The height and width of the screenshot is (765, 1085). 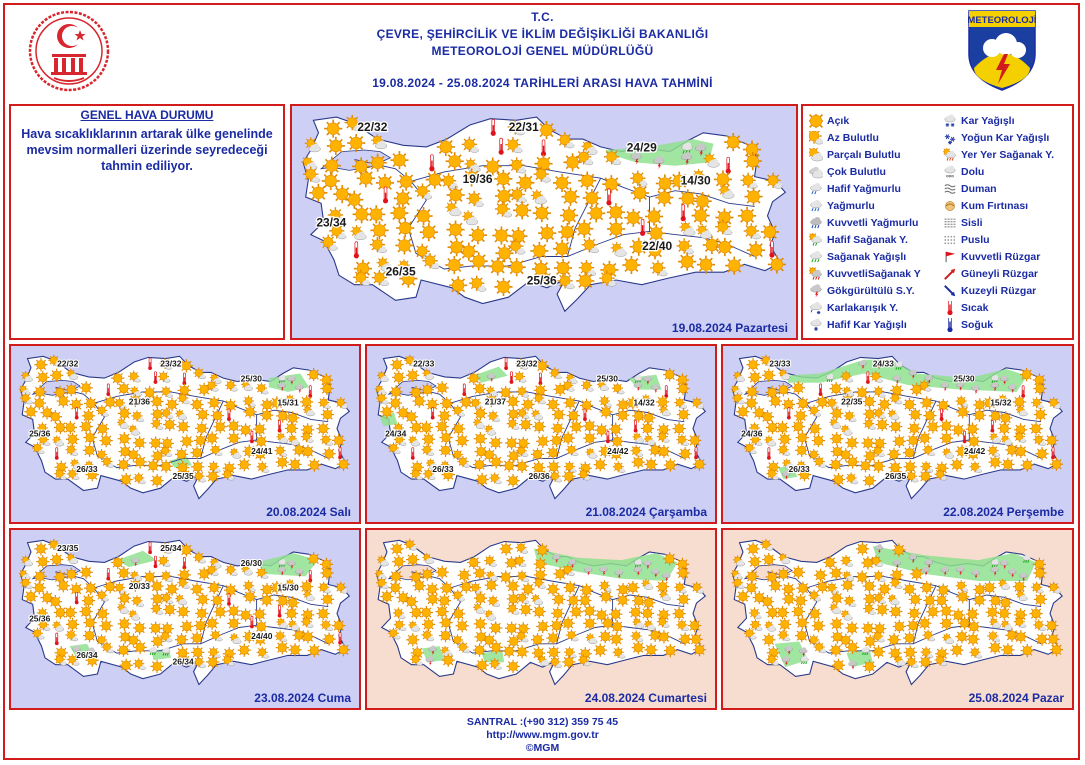 What do you see at coordinates (542, 281) in the screenshot?
I see `region-temperature: 25/36` at bounding box center [542, 281].